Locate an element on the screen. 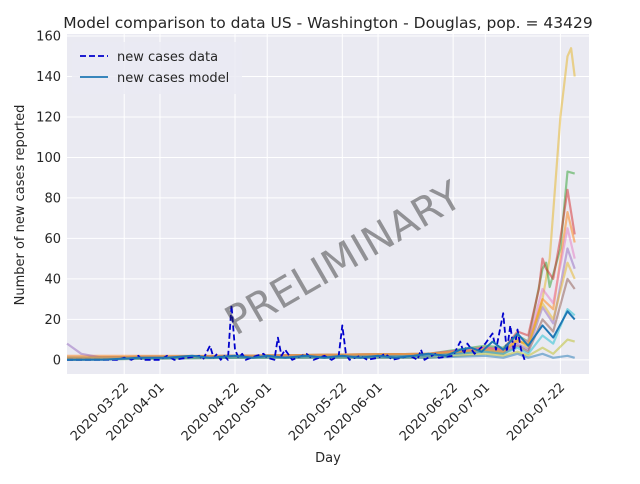 This screenshot has width=640, height=484. legend-label-model: new cases model is located at coordinates (173, 78).